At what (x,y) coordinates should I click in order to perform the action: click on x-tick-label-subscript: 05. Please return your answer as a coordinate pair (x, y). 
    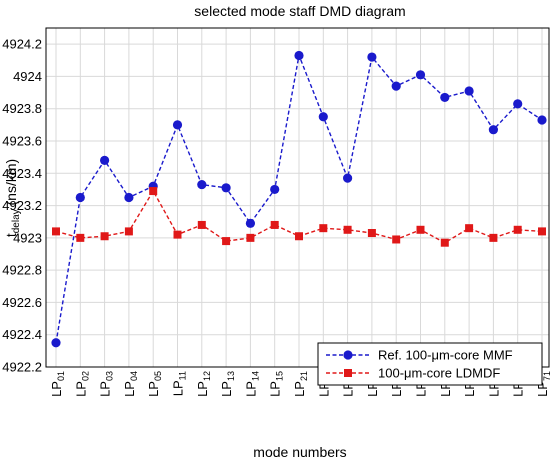
    Looking at the image, I should click on (158, 376).